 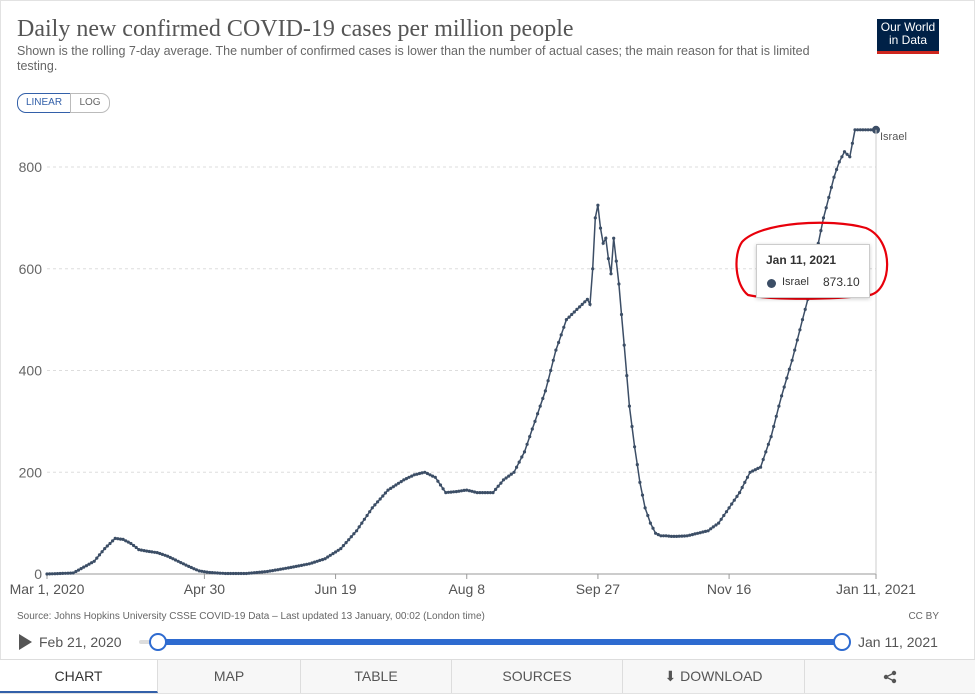 I want to click on play-icon, so click(x=25, y=642).